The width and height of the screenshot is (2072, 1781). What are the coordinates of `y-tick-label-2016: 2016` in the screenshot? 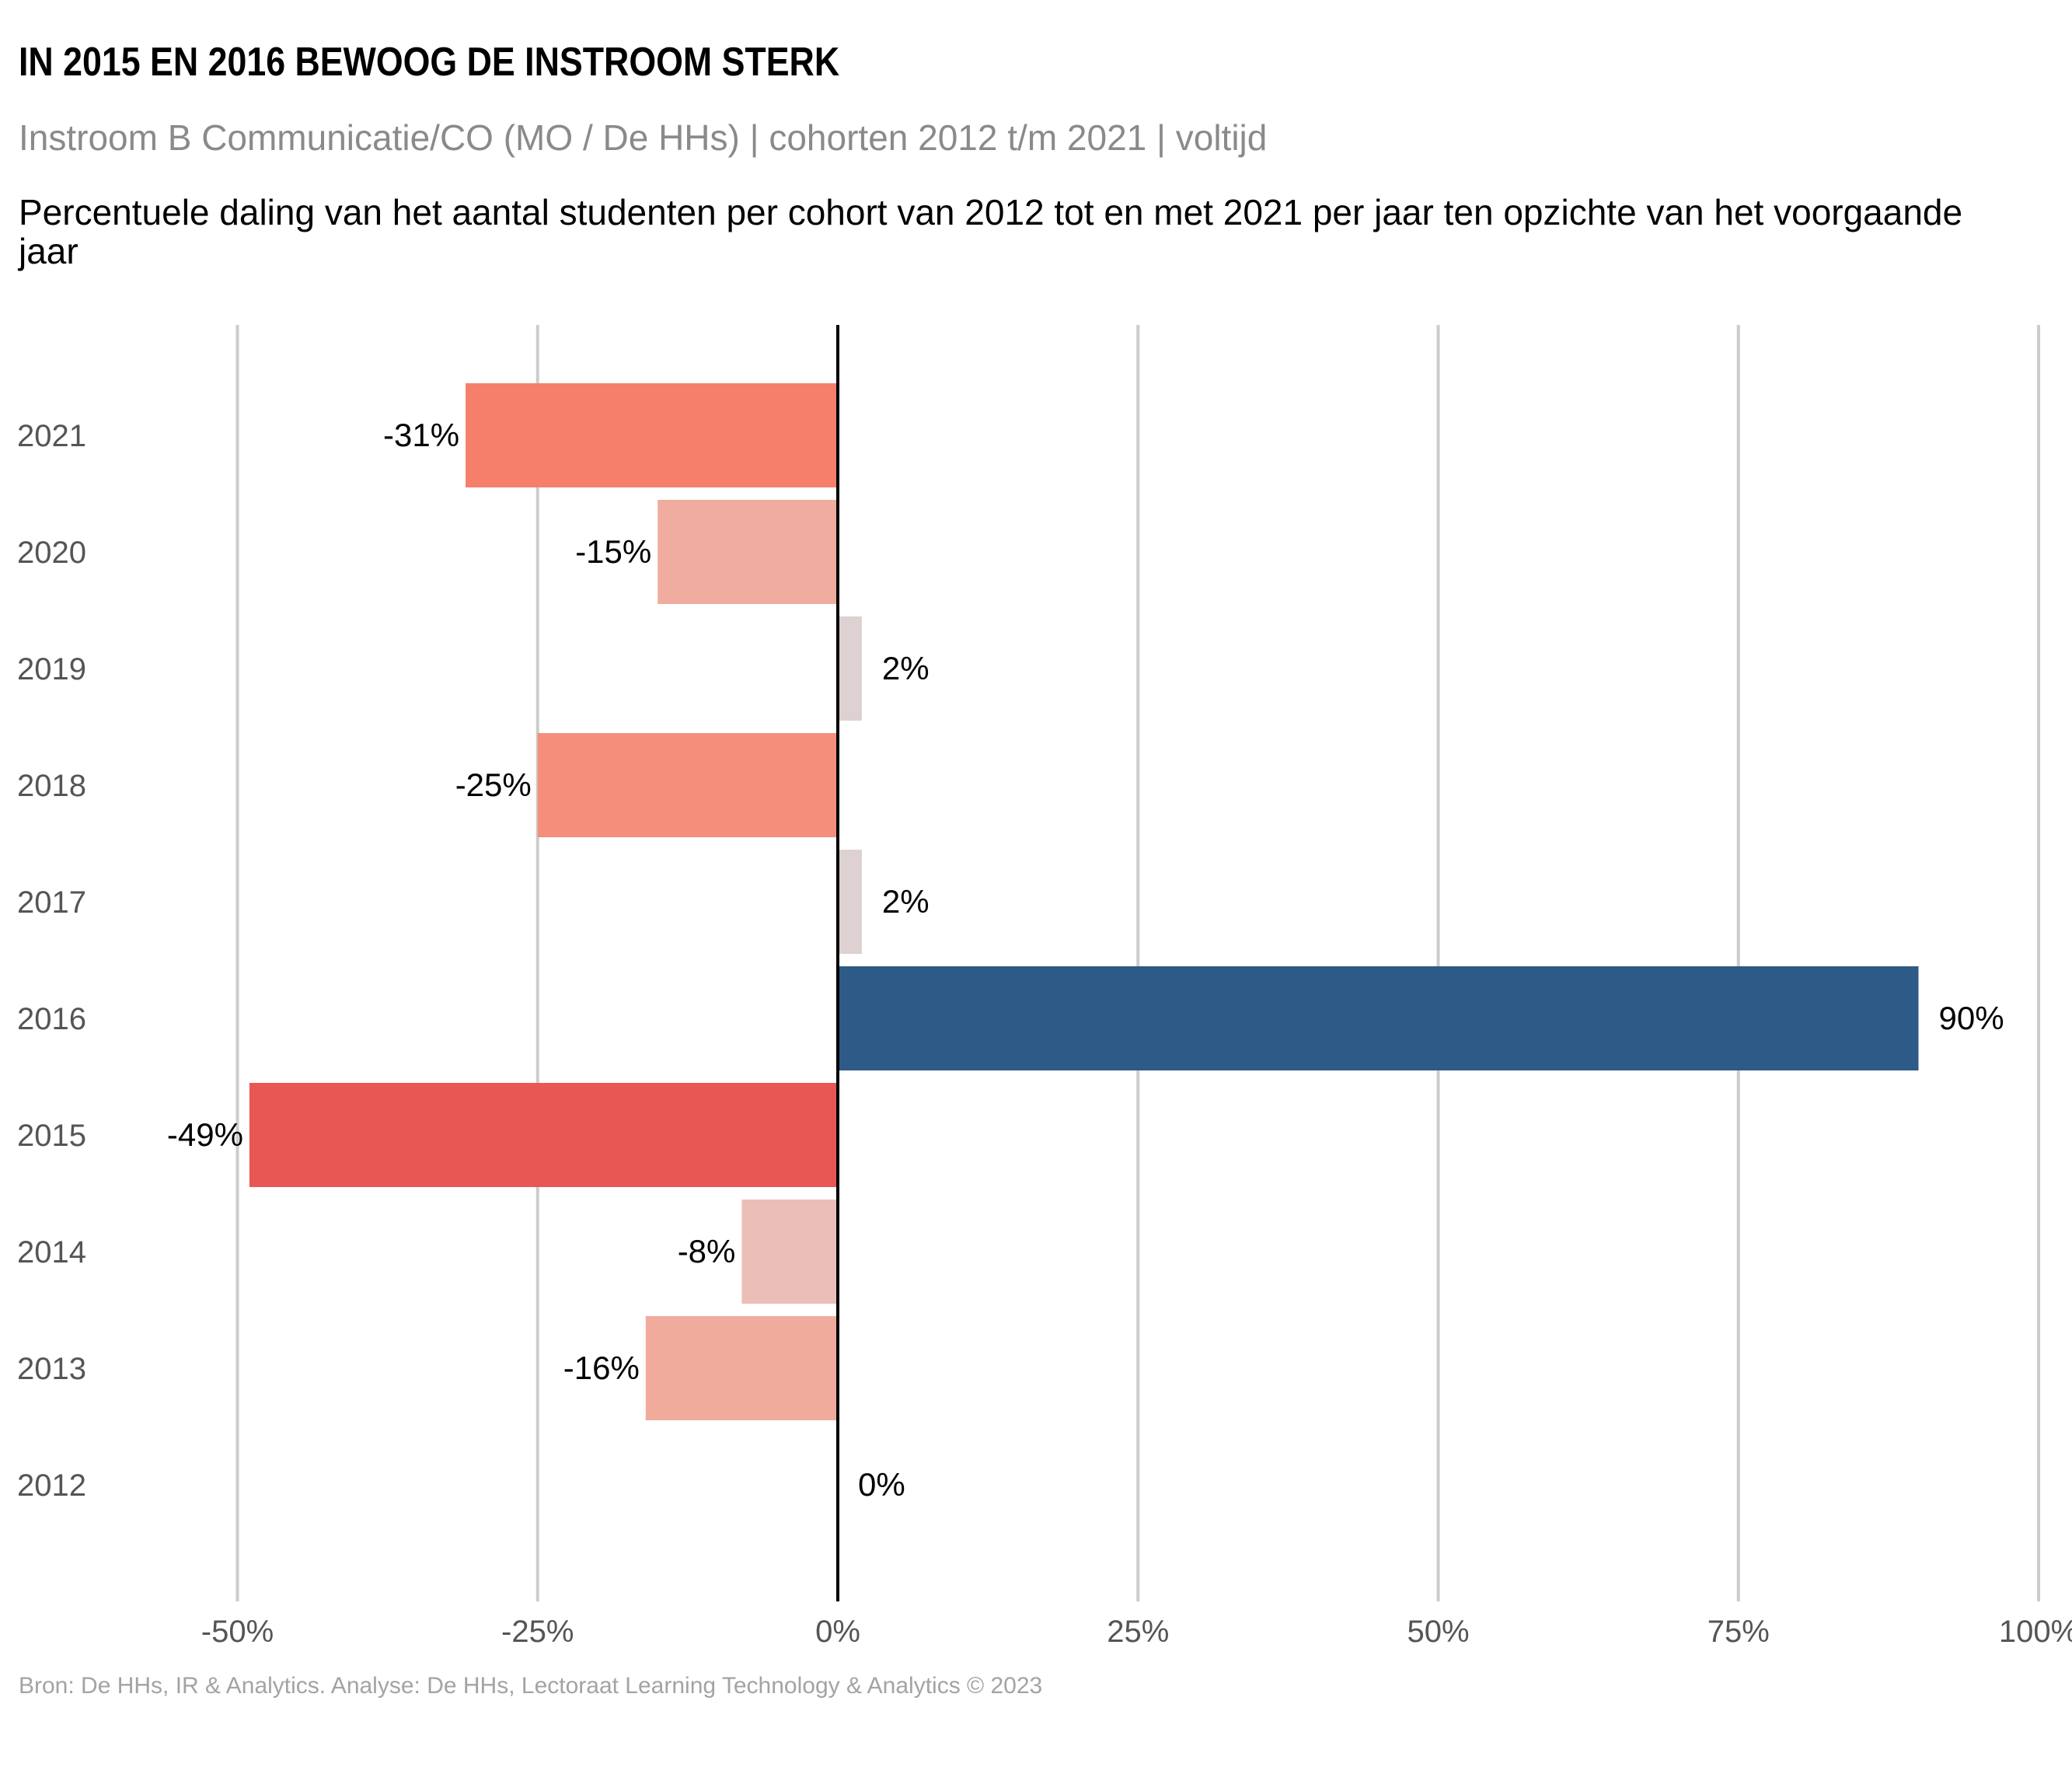 It's located at (51, 1019).